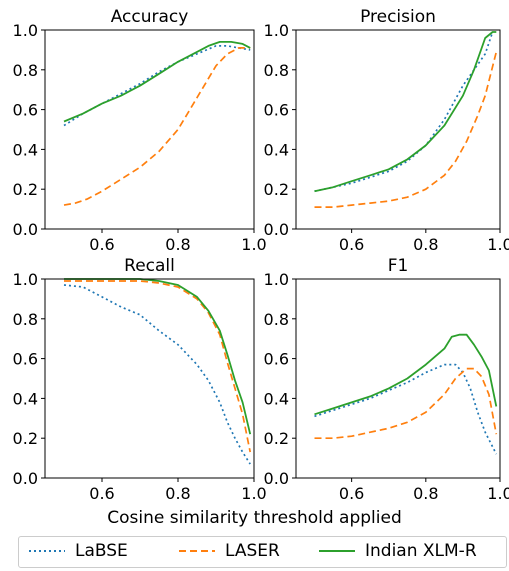  I want to click on panel-title-recall: Recall, so click(149, 266).